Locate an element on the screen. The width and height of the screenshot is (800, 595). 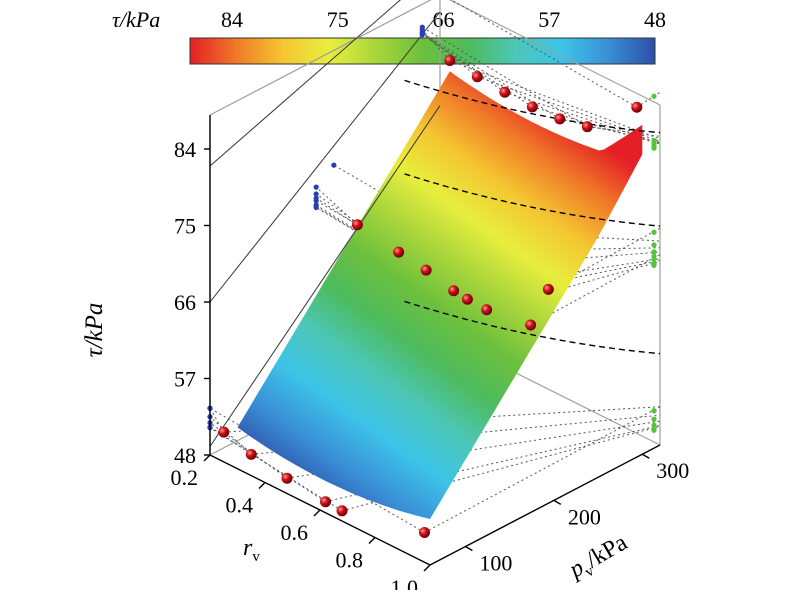
colorbar-bar is located at coordinates (422, 51).